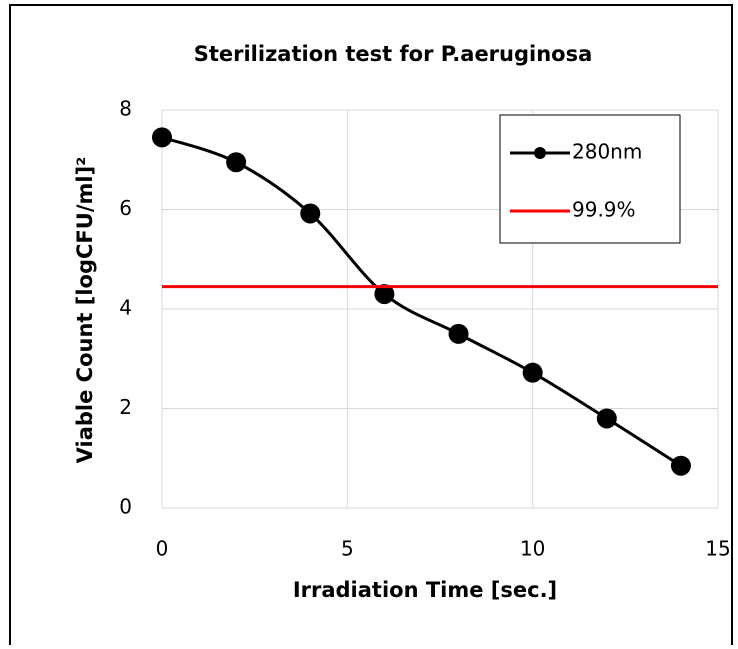 This screenshot has height=649, width=738. Describe the element at coordinates (607, 152) in the screenshot. I see `legend-label: 280nm` at that location.